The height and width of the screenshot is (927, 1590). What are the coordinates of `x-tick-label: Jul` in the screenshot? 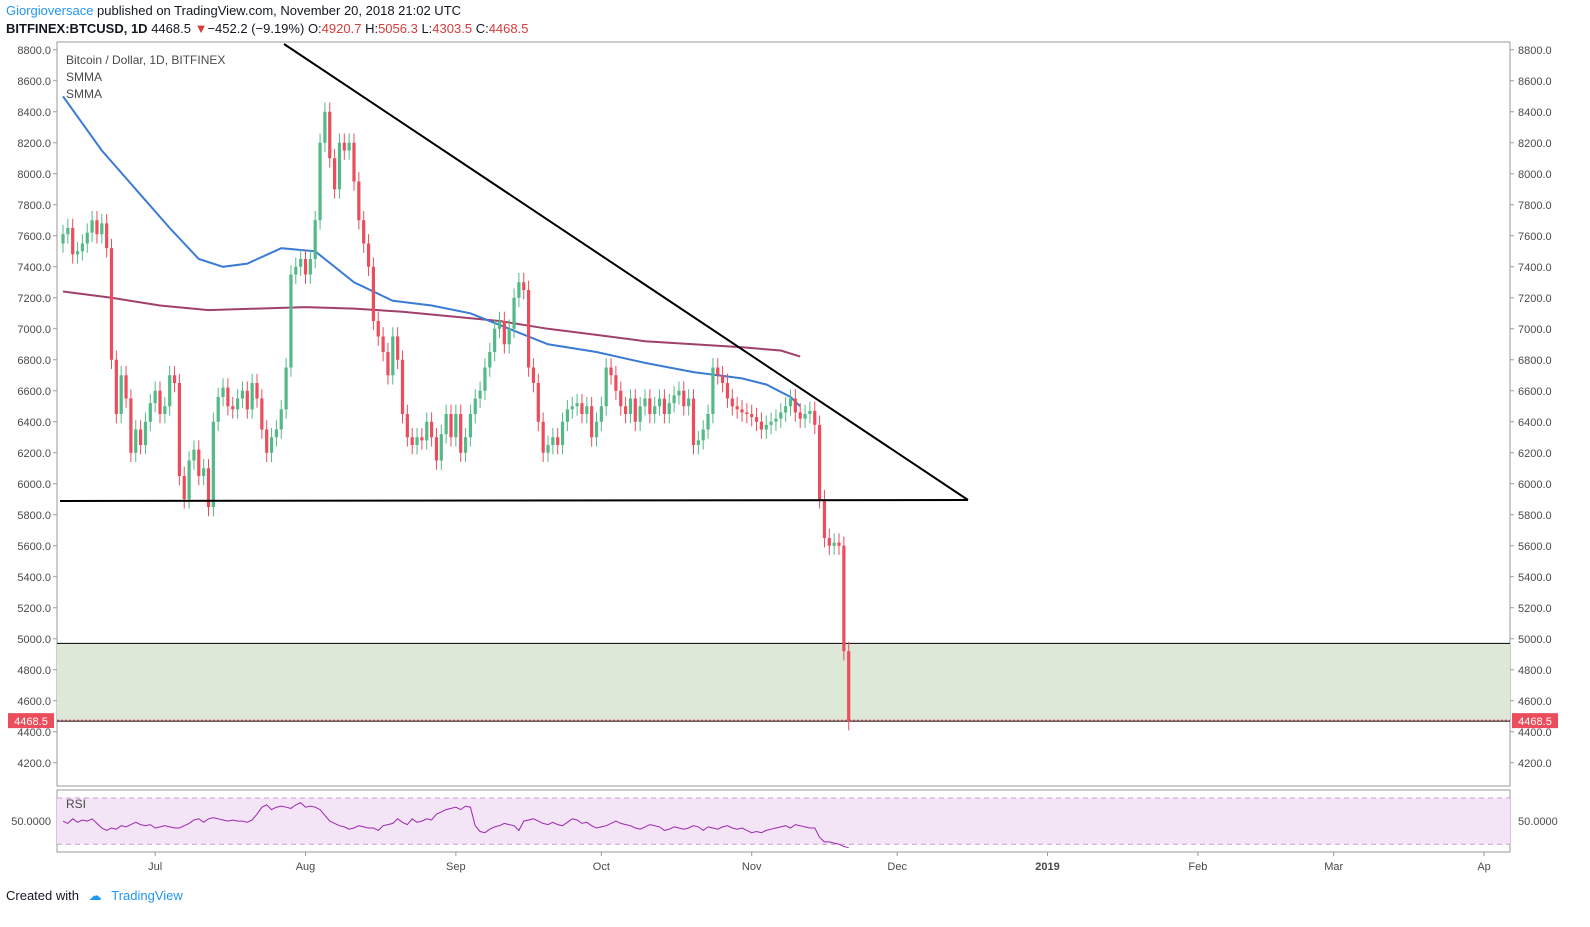 It's located at (155, 867).